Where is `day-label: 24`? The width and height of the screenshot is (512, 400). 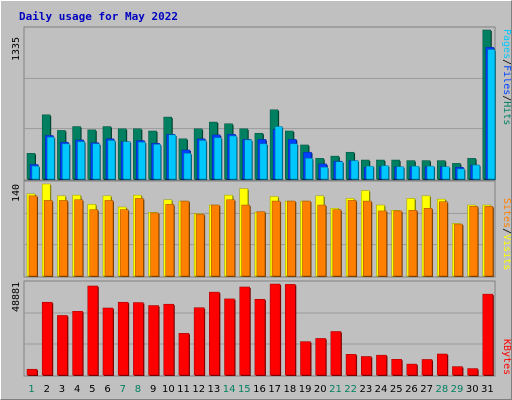 day-label: 24 is located at coordinates (381, 389).